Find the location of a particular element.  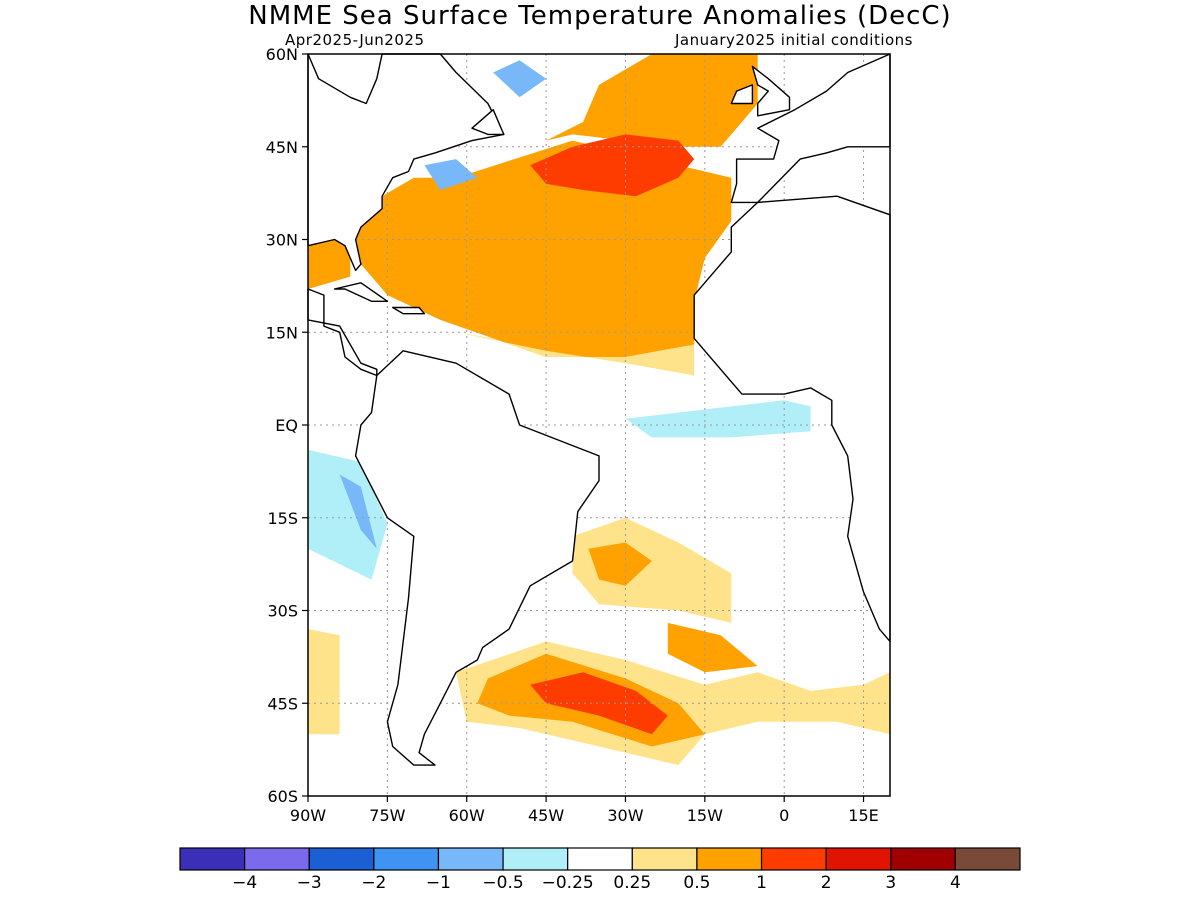

lat-tick-label: 60S is located at coordinates (282, 796).